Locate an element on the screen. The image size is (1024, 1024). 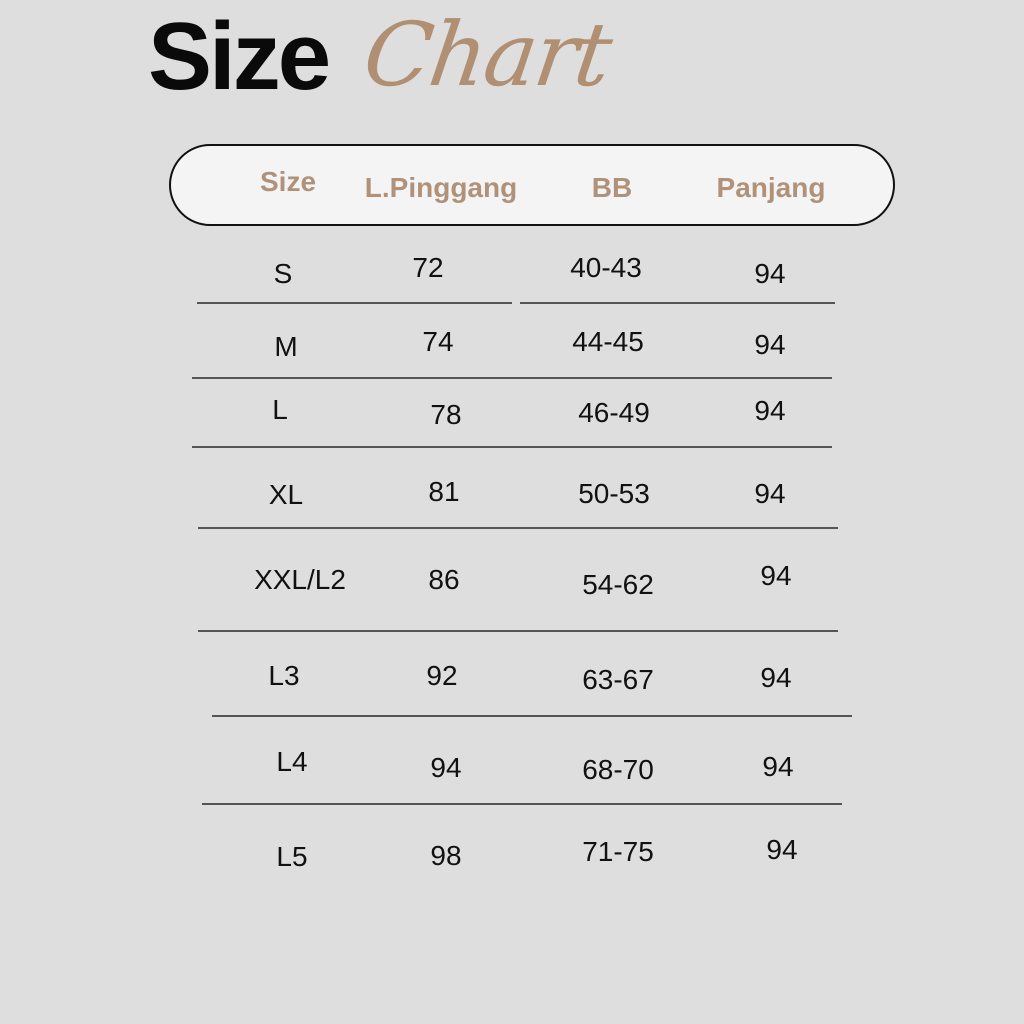
cell-l-pinggang: 92 is located at coordinates (442, 675).